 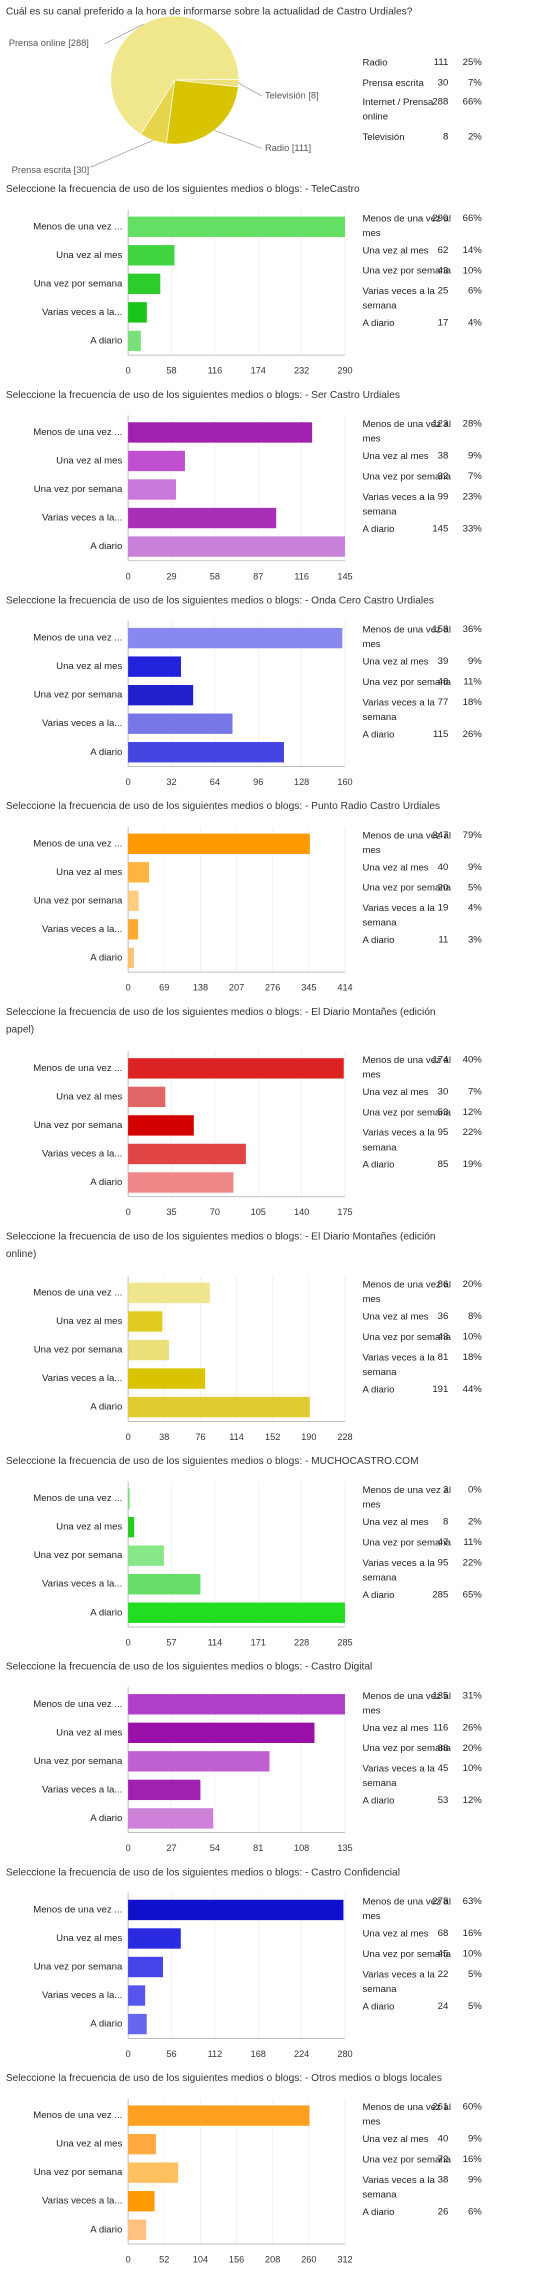 What do you see at coordinates (443, 270) in the screenshot?
I see `table-value: 43` at bounding box center [443, 270].